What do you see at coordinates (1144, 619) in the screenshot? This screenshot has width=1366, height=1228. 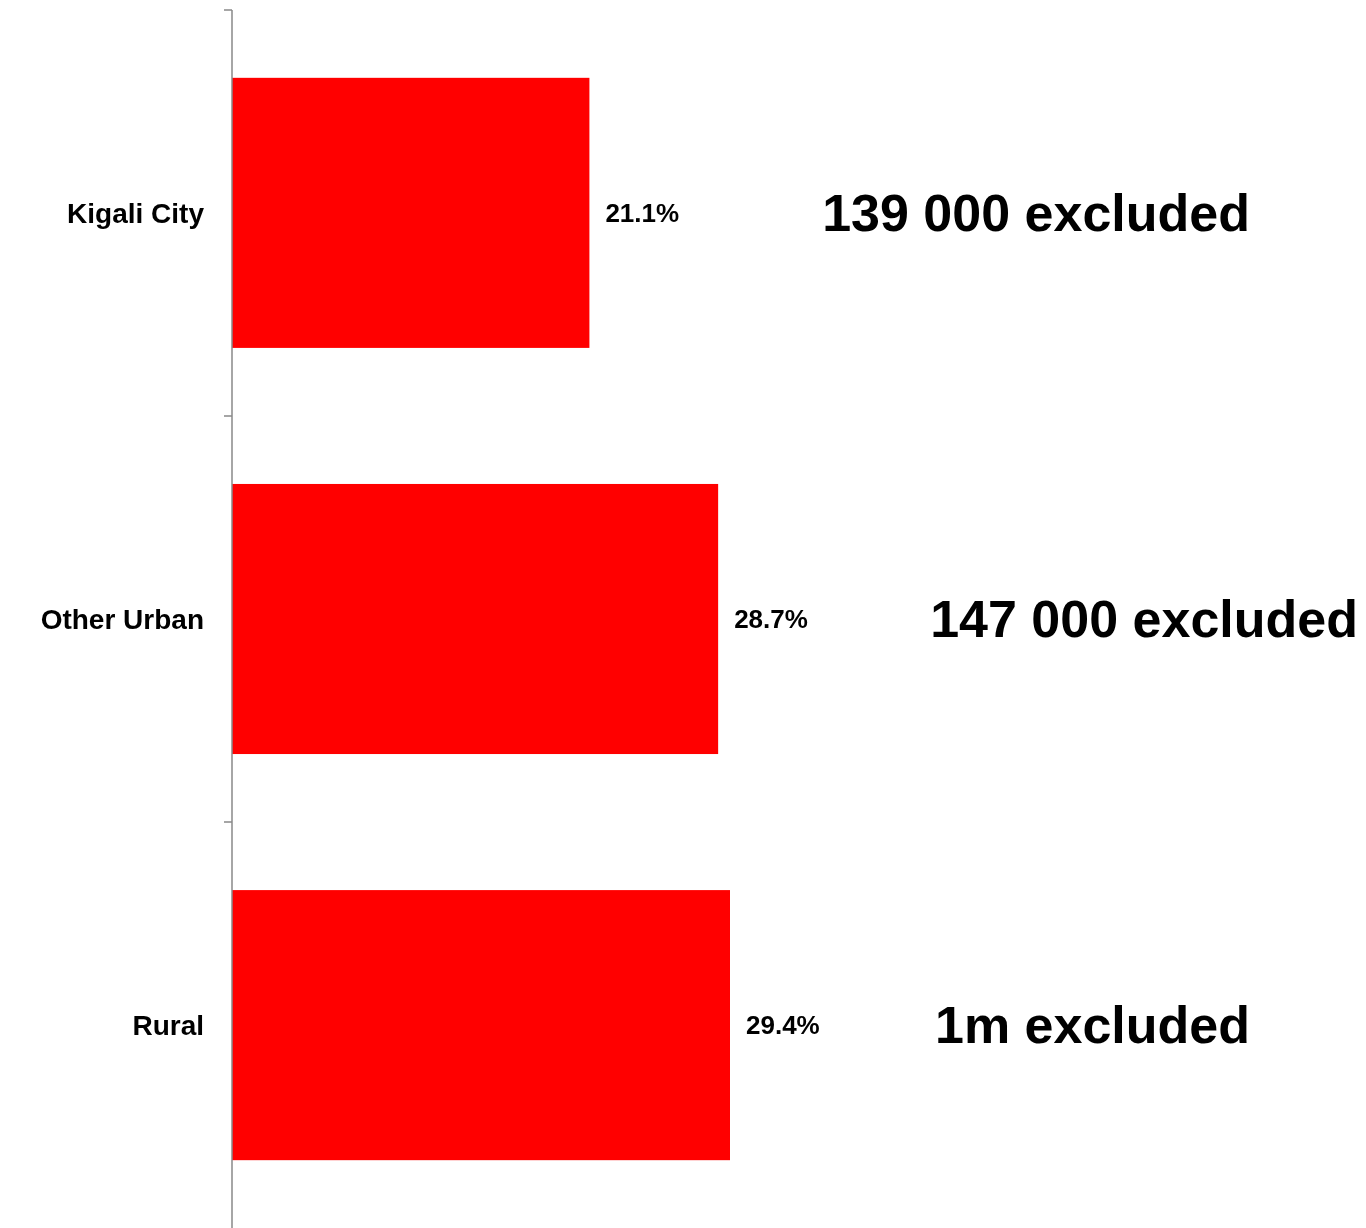 I see `text: 147 000 excluded` at bounding box center [1144, 619].